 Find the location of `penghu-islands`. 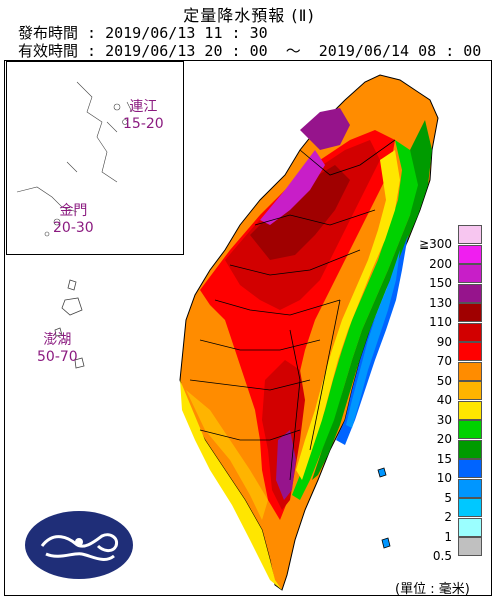

penghu-islands is located at coordinates (69, 324).